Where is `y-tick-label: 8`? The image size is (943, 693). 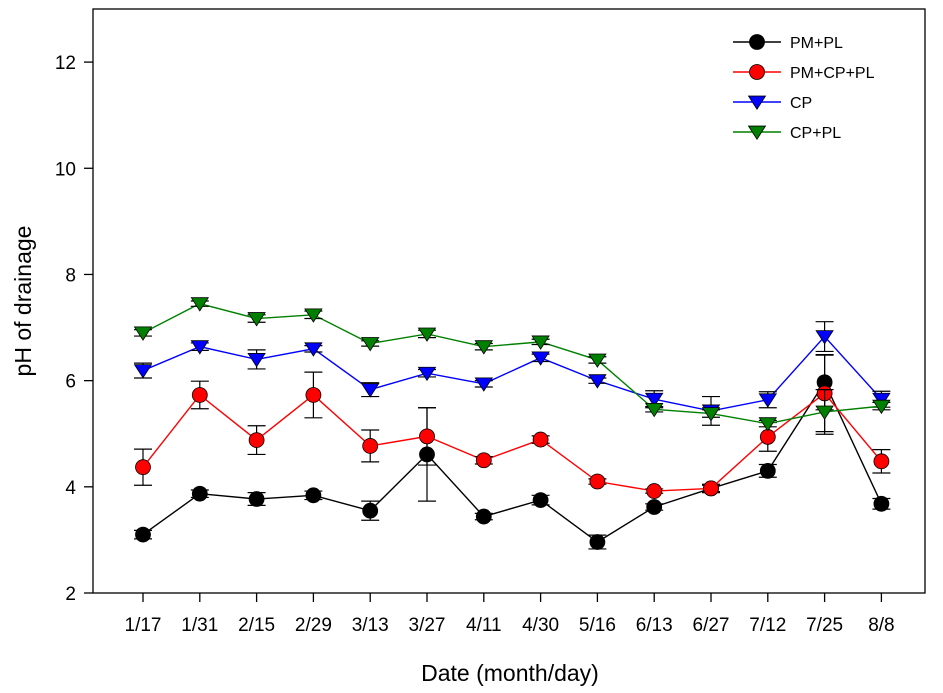 y-tick-label: 8 is located at coordinates (70, 275).